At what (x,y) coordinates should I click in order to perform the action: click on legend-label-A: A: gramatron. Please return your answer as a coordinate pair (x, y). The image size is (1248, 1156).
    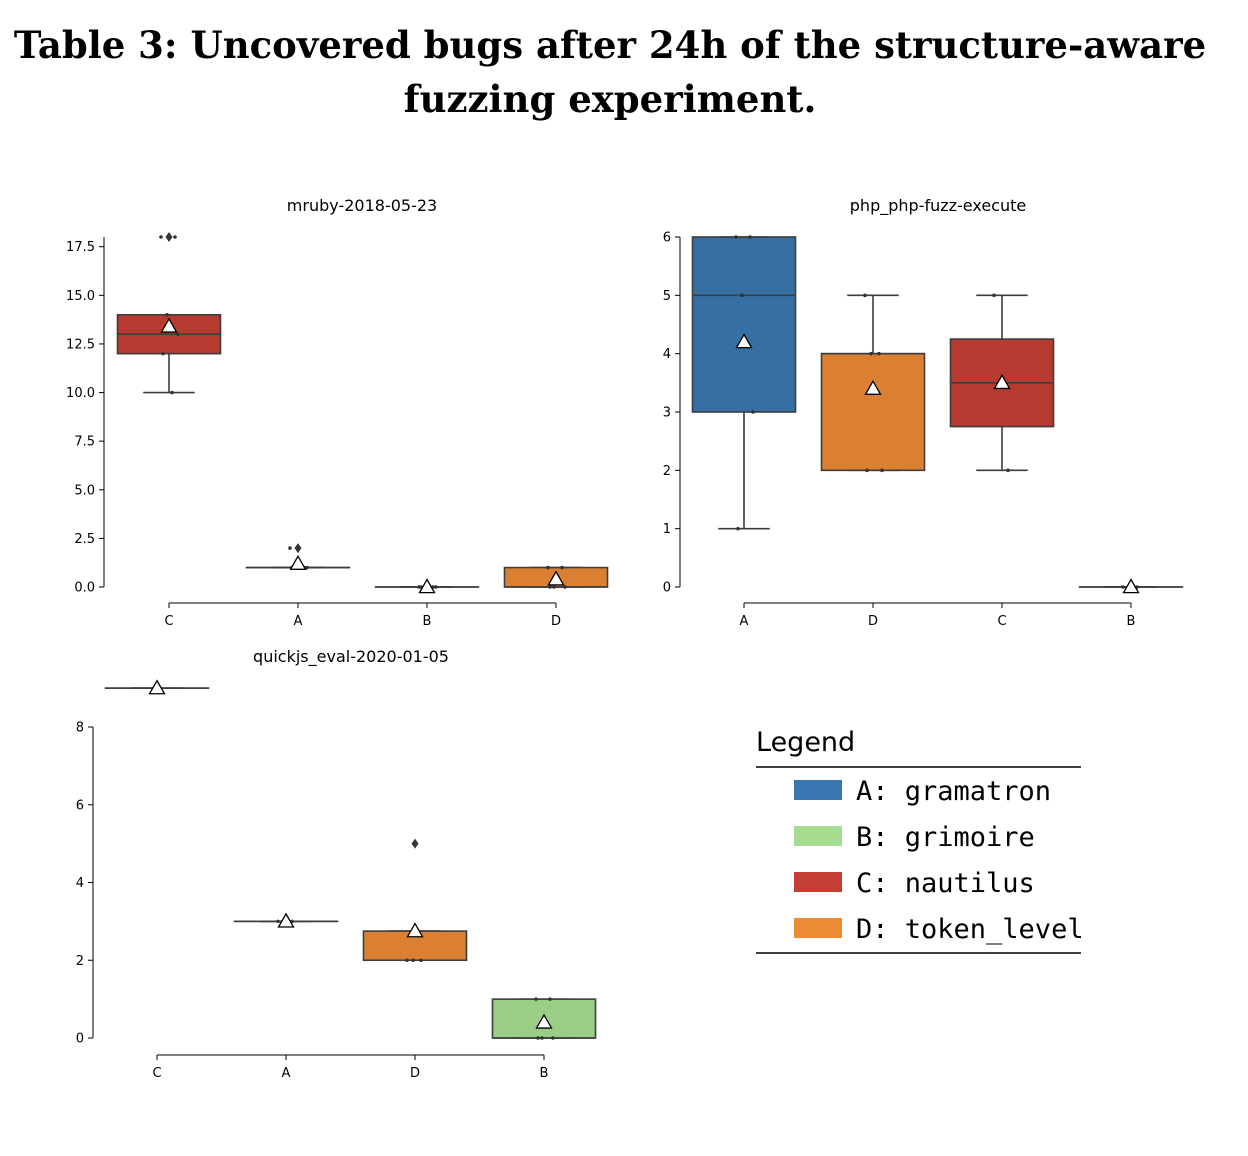
    Looking at the image, I should click on (953, 791).